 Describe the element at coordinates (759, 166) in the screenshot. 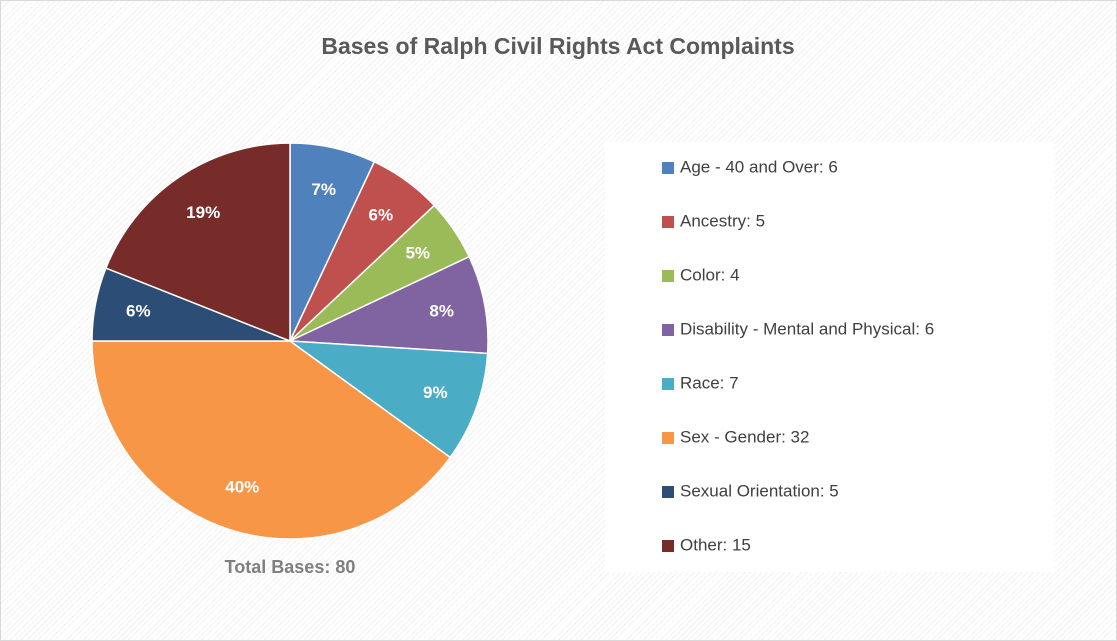

I see `legend-label: Age - 40 and Over: 6` at that location.